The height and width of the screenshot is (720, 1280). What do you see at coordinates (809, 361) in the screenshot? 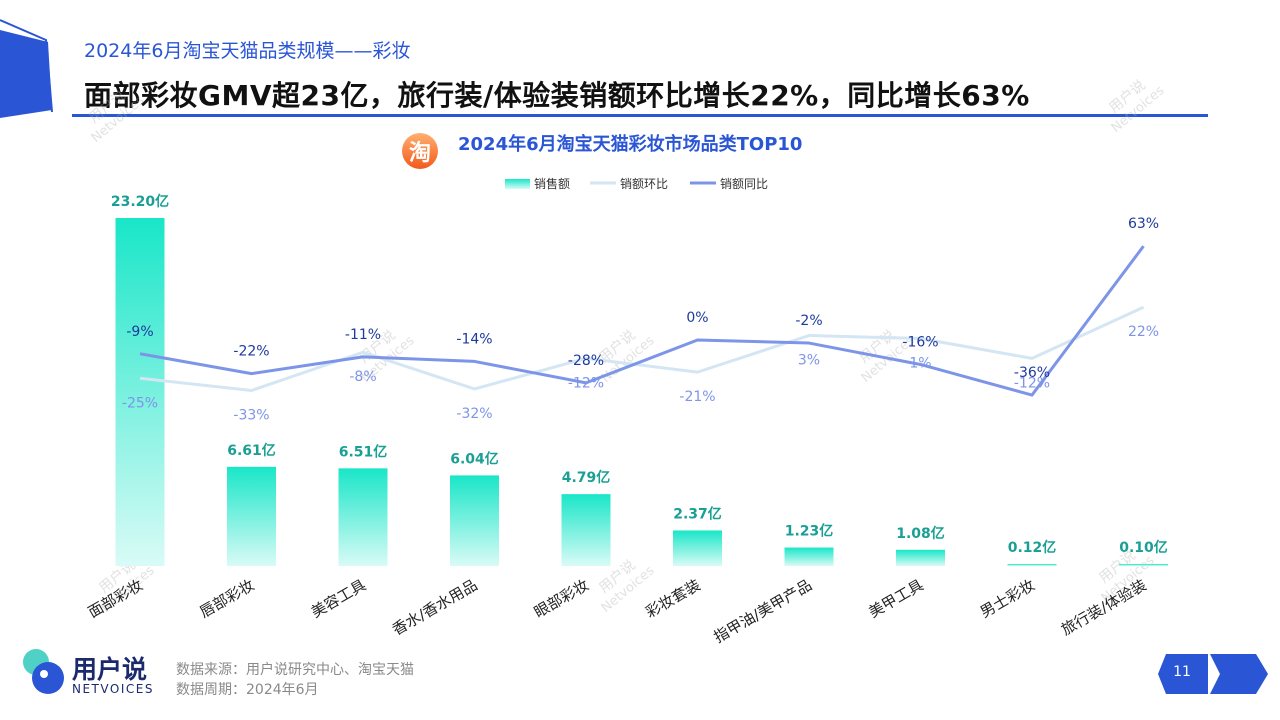
I see `mom-label: 3%` at bounding box center [809, 361].